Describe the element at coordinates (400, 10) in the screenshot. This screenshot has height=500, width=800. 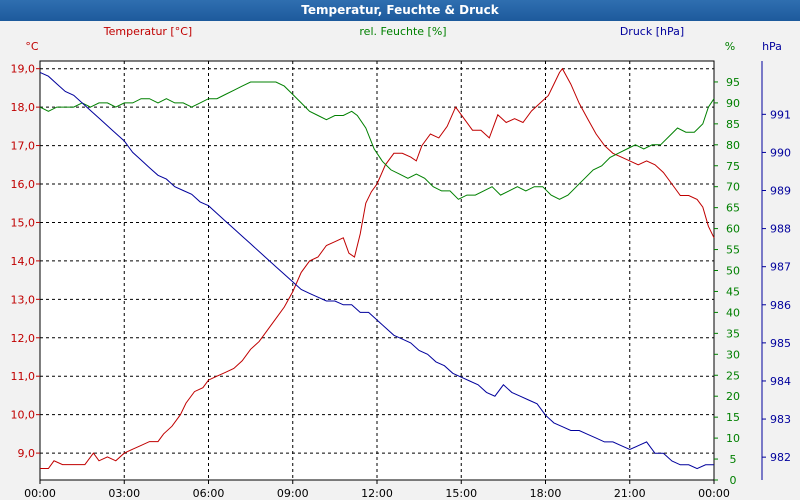
I see `window-title: Temperatur, Feuchte & Druck` at that location.